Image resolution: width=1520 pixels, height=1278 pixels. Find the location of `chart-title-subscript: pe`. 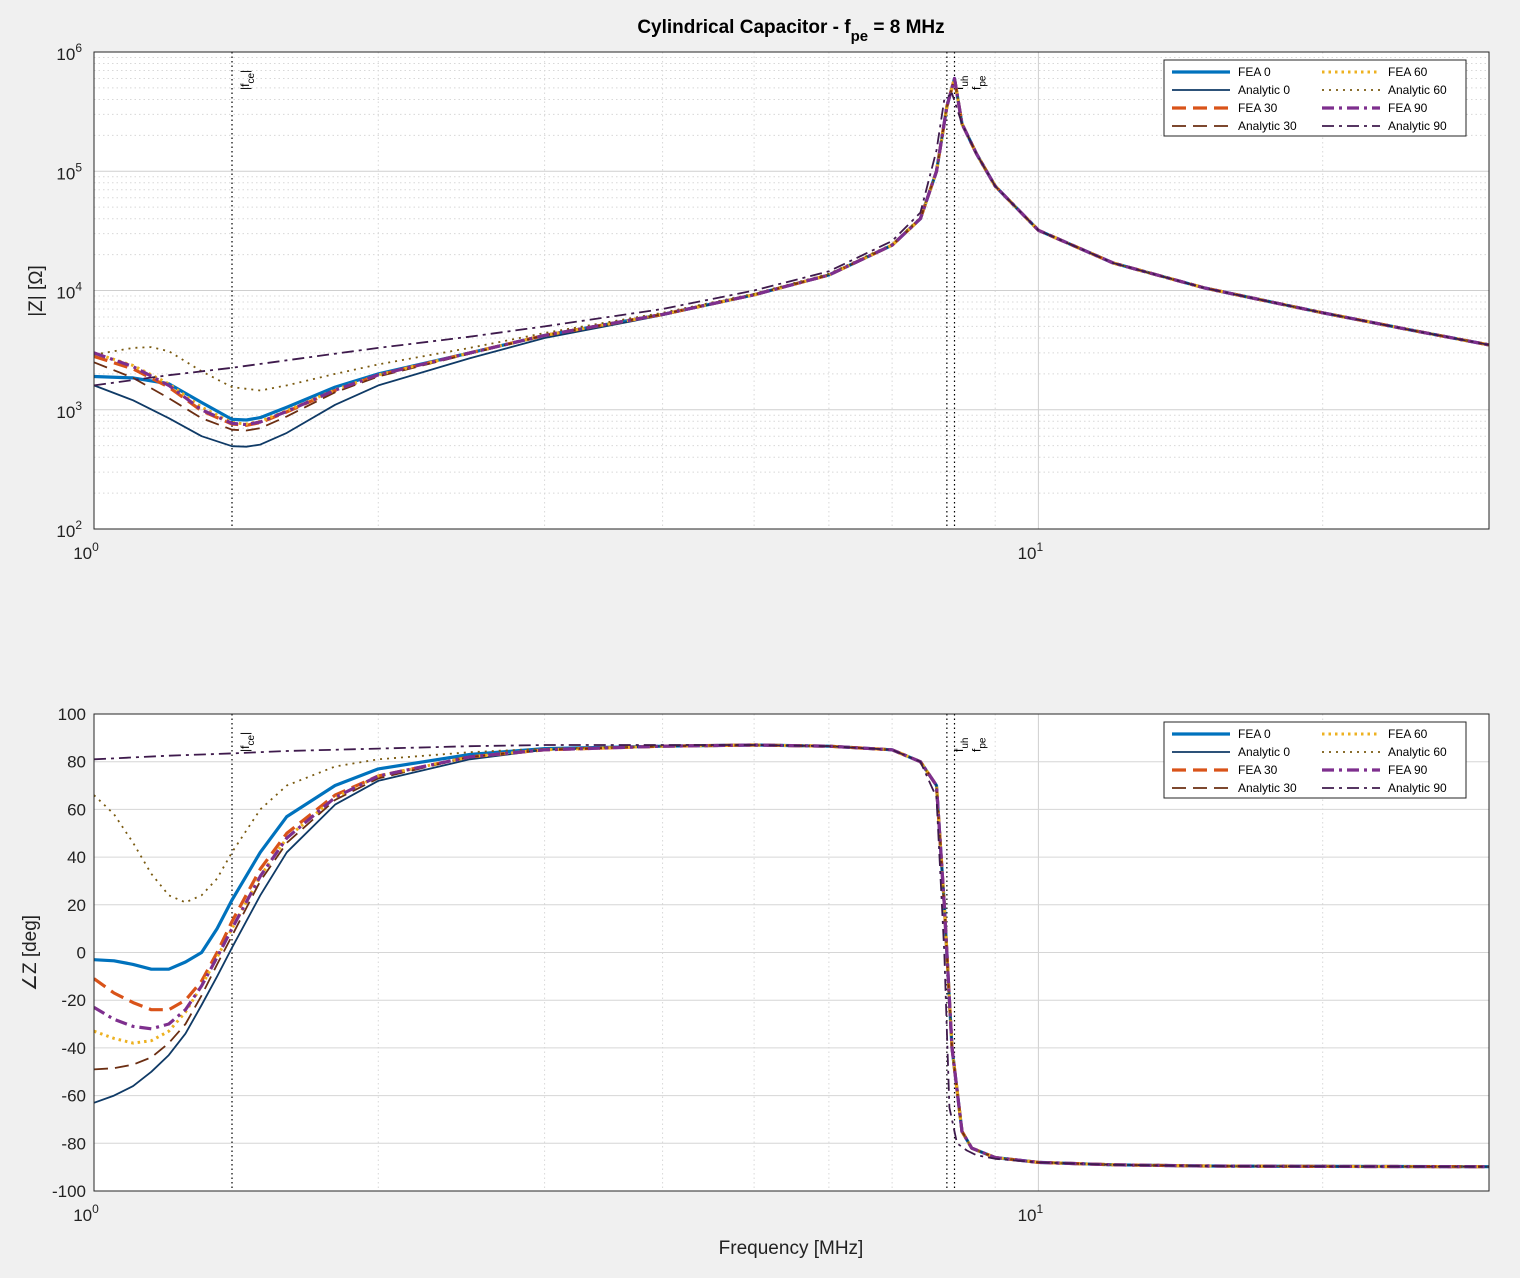

chart-title-subscript: pe is located at coordinates (860, 36).